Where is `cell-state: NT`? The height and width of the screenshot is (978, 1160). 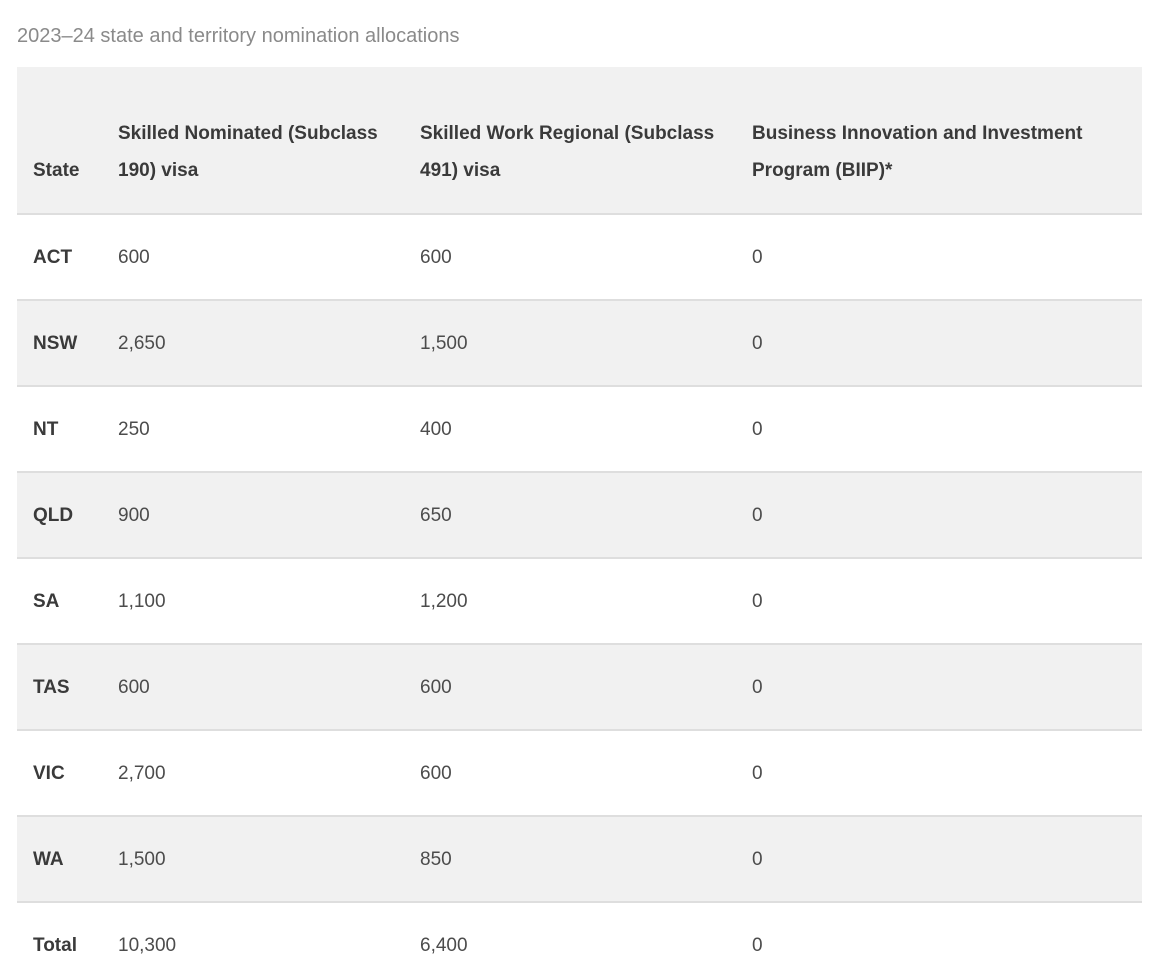
cell-state: NT is located at coordinates (46, 429).